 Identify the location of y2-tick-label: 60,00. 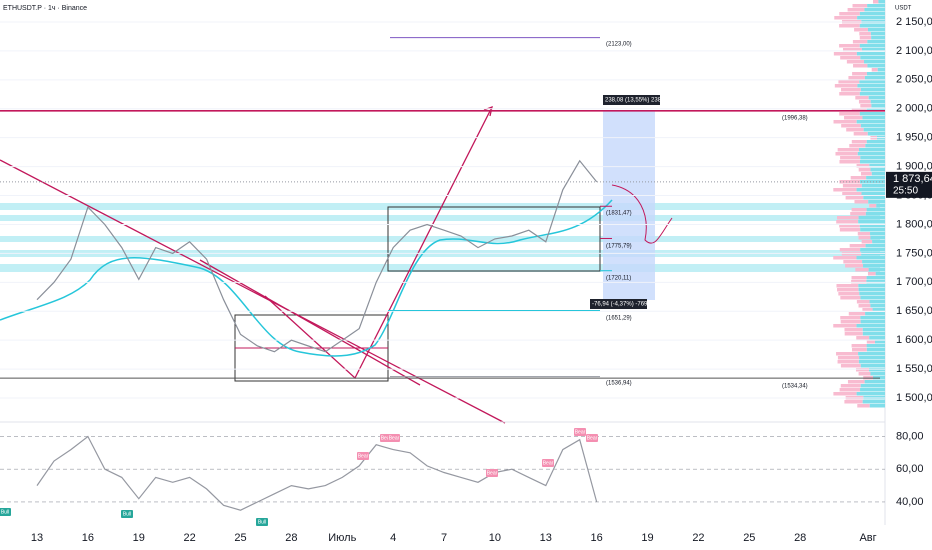
(910, 469).